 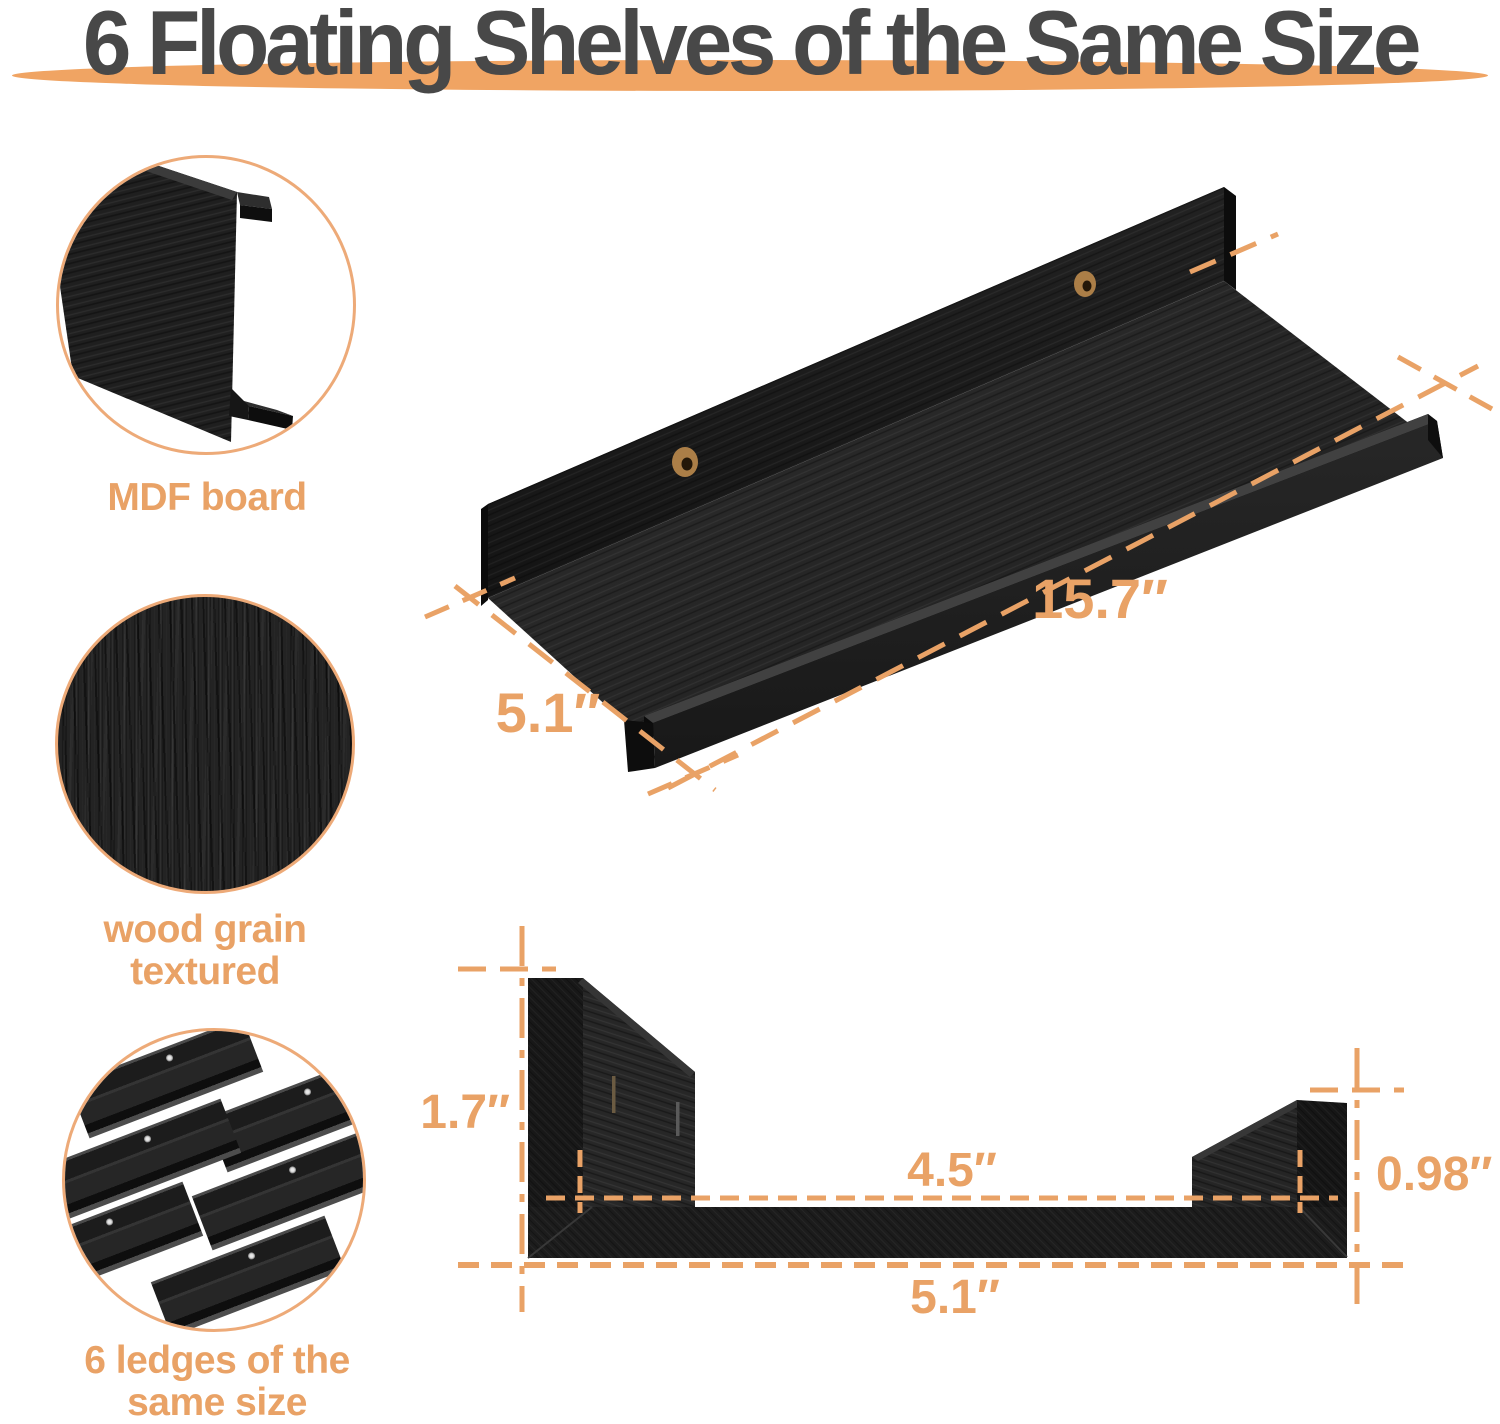 I want to click on dim-label-back-height: 1.7″, so click(x=465, y=1112).